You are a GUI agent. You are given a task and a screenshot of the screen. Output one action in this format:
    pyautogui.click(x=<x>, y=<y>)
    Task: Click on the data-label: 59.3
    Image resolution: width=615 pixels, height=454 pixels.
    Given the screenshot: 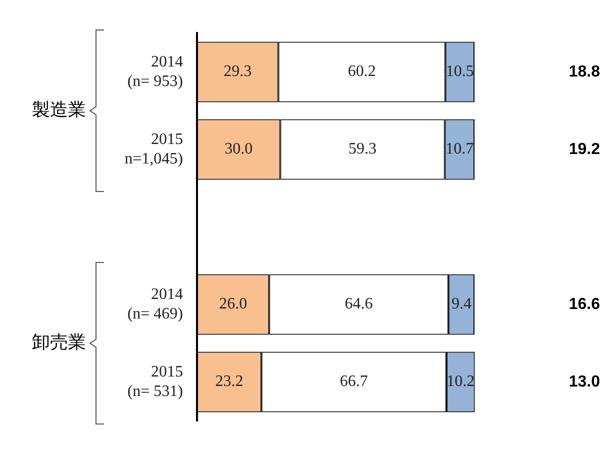 What is the action you would take?
    pyautogui.click(x=362, y=149)
    